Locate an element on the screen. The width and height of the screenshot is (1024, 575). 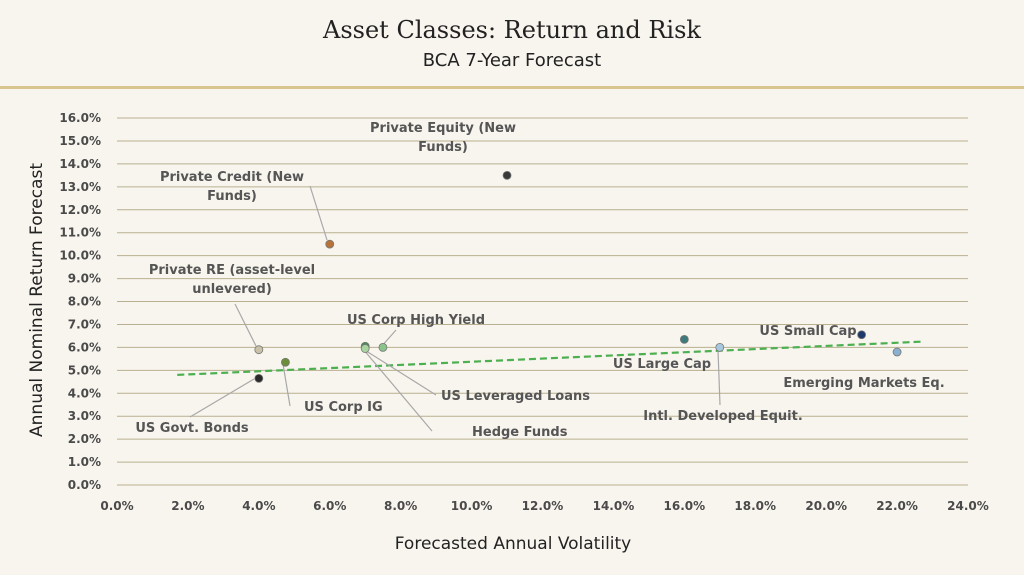
y-tick-label: 13.0% is located at coordinates (80, 187).